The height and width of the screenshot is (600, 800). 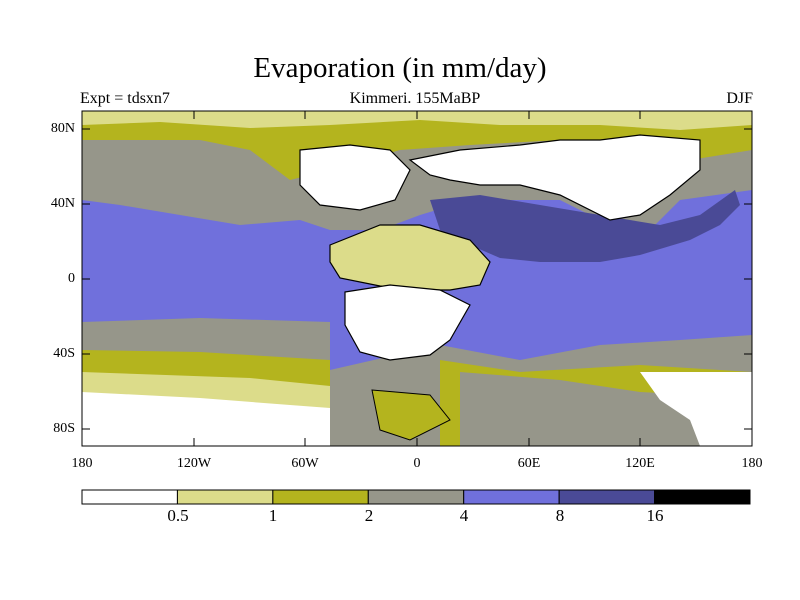 What do you see at coordinates (194, 463) in the screenshot?
I see `lon-label-120w: 120W` at bounding box center [194, 463].